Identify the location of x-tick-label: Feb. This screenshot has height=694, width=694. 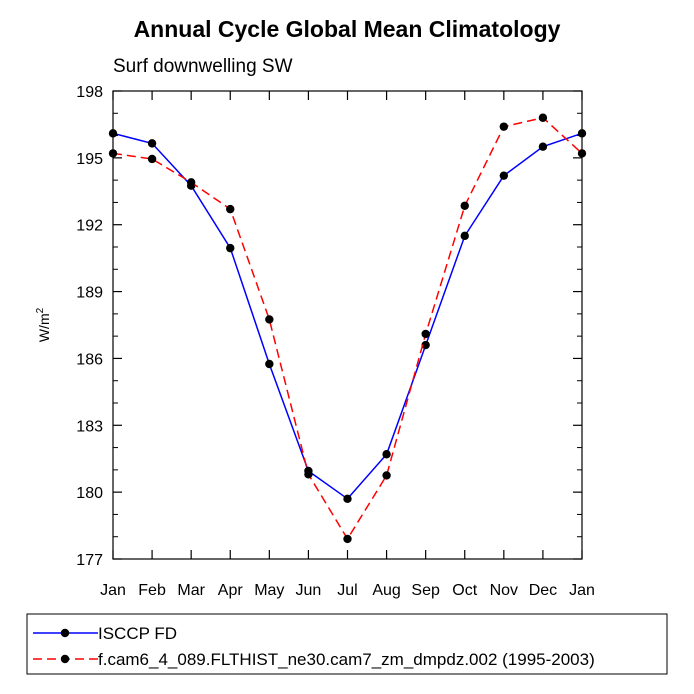
(152, 590).